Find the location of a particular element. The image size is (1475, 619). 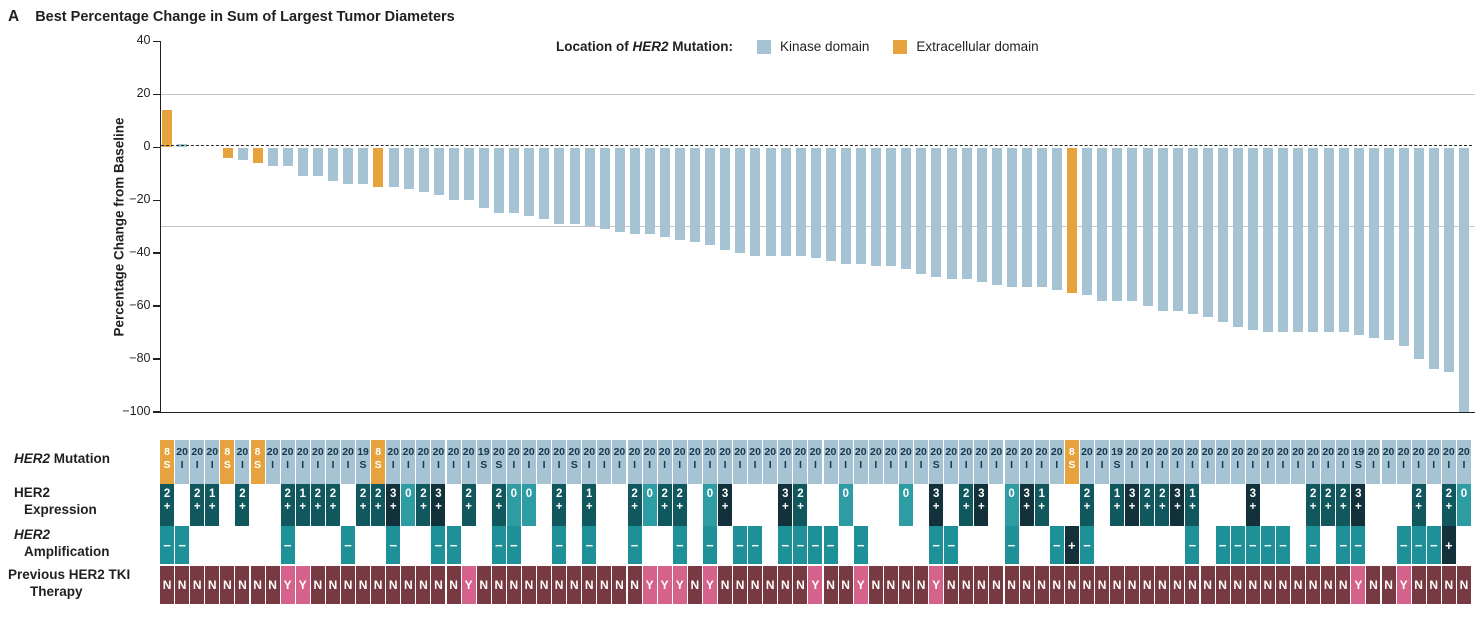

y-tick-label: −60 is located at coordinates (140, 304).